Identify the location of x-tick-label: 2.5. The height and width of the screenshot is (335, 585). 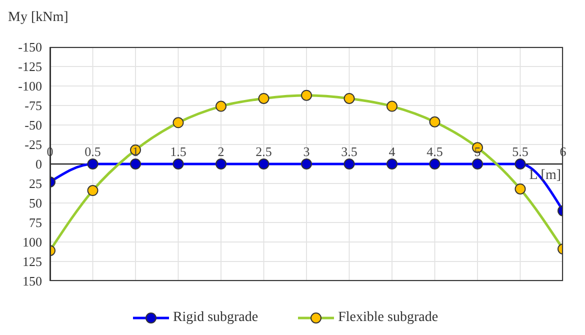
(264, 151).